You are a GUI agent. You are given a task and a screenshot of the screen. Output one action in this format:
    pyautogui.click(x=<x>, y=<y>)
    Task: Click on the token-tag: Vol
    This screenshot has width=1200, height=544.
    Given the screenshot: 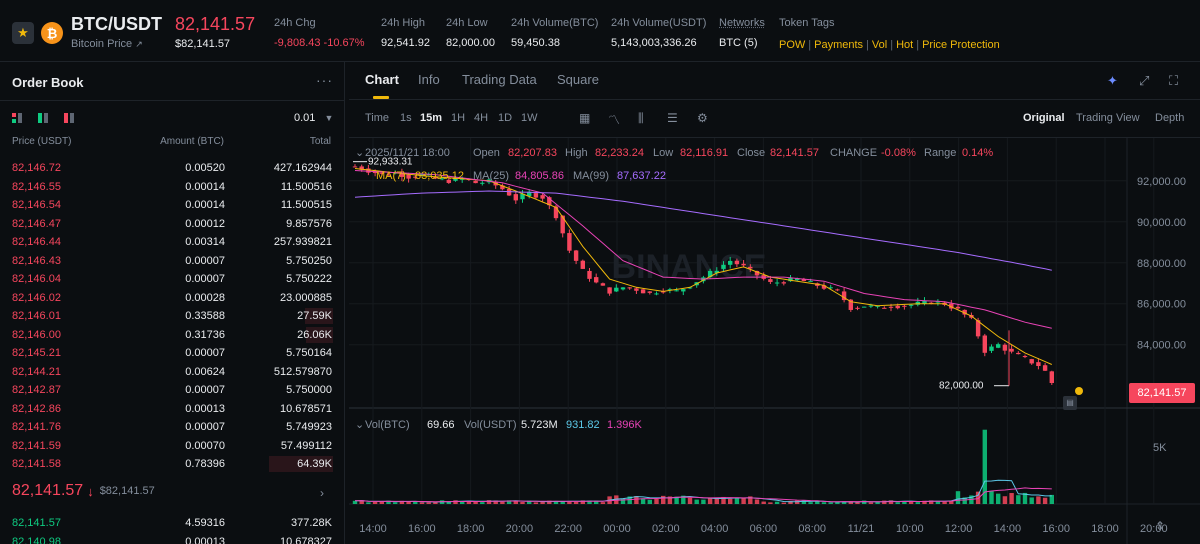 What is the action you would take?
    pyautogui.click(x=879, y=45)
    